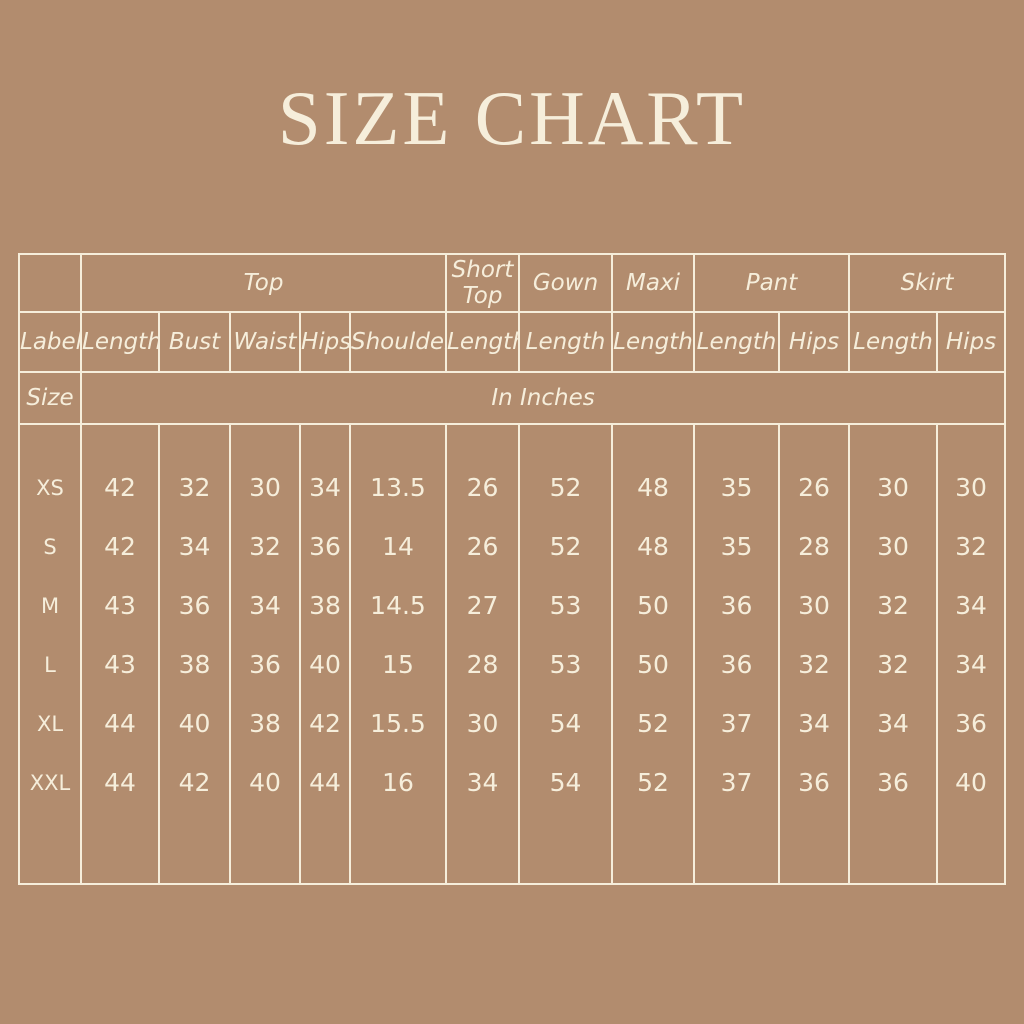  I want to click on cell-value: 14.5, so click(398, 606).